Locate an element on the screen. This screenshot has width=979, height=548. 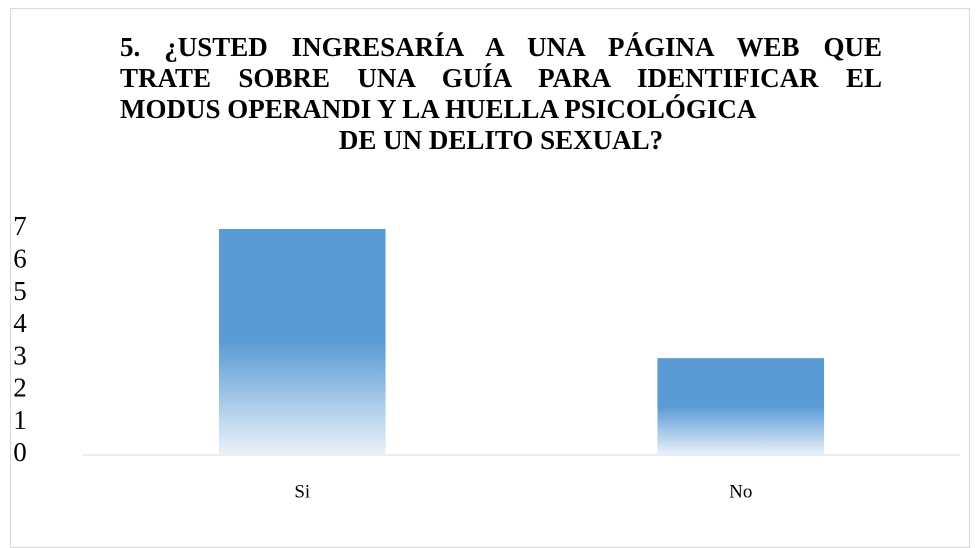
y-tick-label: 0 is located at coordinates (20, 452).